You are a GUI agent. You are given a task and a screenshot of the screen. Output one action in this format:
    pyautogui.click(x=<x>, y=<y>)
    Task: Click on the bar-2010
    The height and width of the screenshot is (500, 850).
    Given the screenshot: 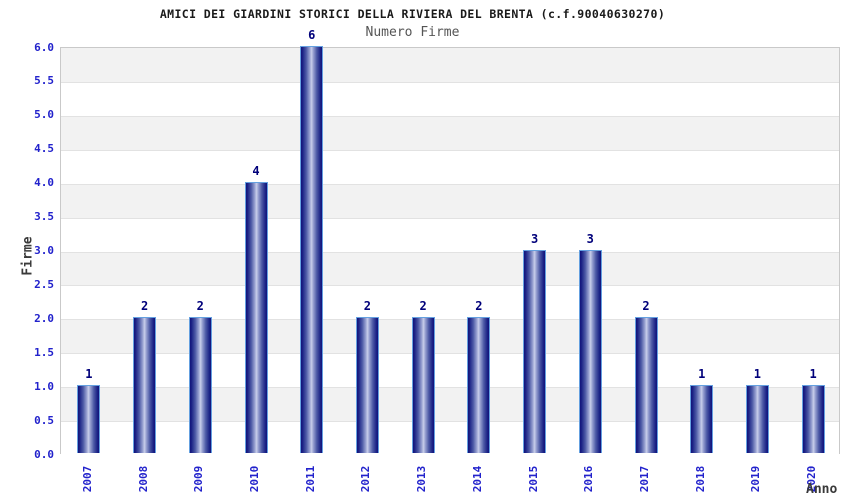 What is the action you would take?
    pyautogui.click(x=256, y=317)
    